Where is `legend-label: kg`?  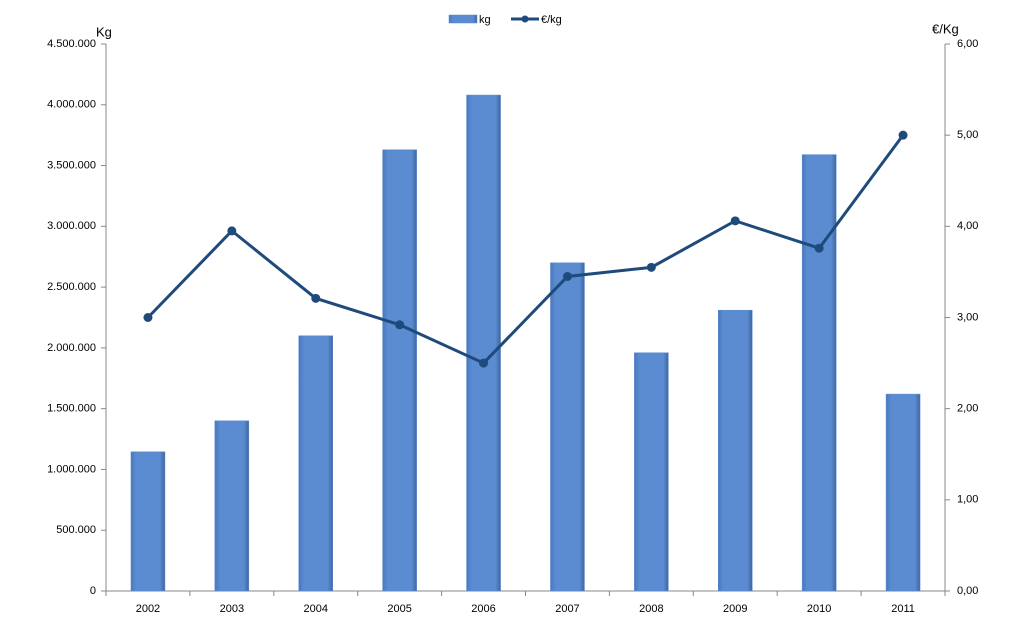
legend-label: kg is located at coordinates (485, 20).